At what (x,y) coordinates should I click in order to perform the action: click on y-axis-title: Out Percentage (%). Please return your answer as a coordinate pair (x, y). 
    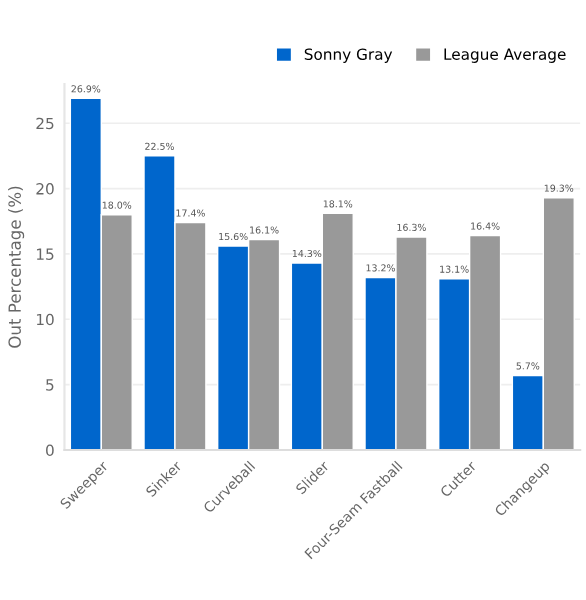
    Looking at the image, I should click on (16, 267).